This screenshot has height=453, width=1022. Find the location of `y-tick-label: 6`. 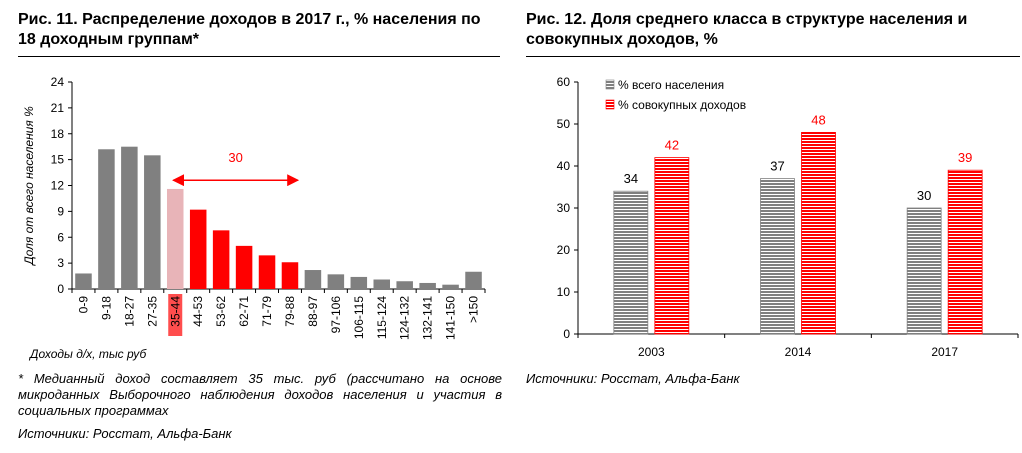

y-tick-label: 6 is located at coordinates (60, 237).